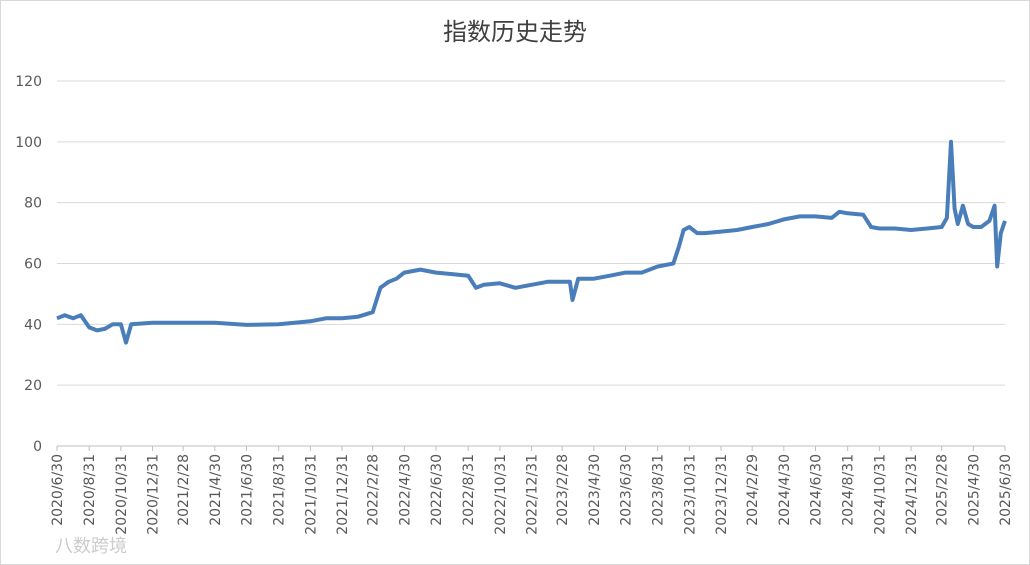  Describe the element at coordinates (690, 494) in the screenshot. I see `x-tick-label: 2023/10/31` at that location.